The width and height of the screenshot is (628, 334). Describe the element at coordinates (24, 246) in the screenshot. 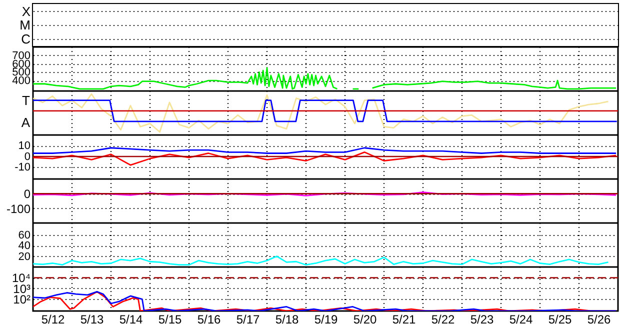

I see `y-tick-label: 40` at that location.